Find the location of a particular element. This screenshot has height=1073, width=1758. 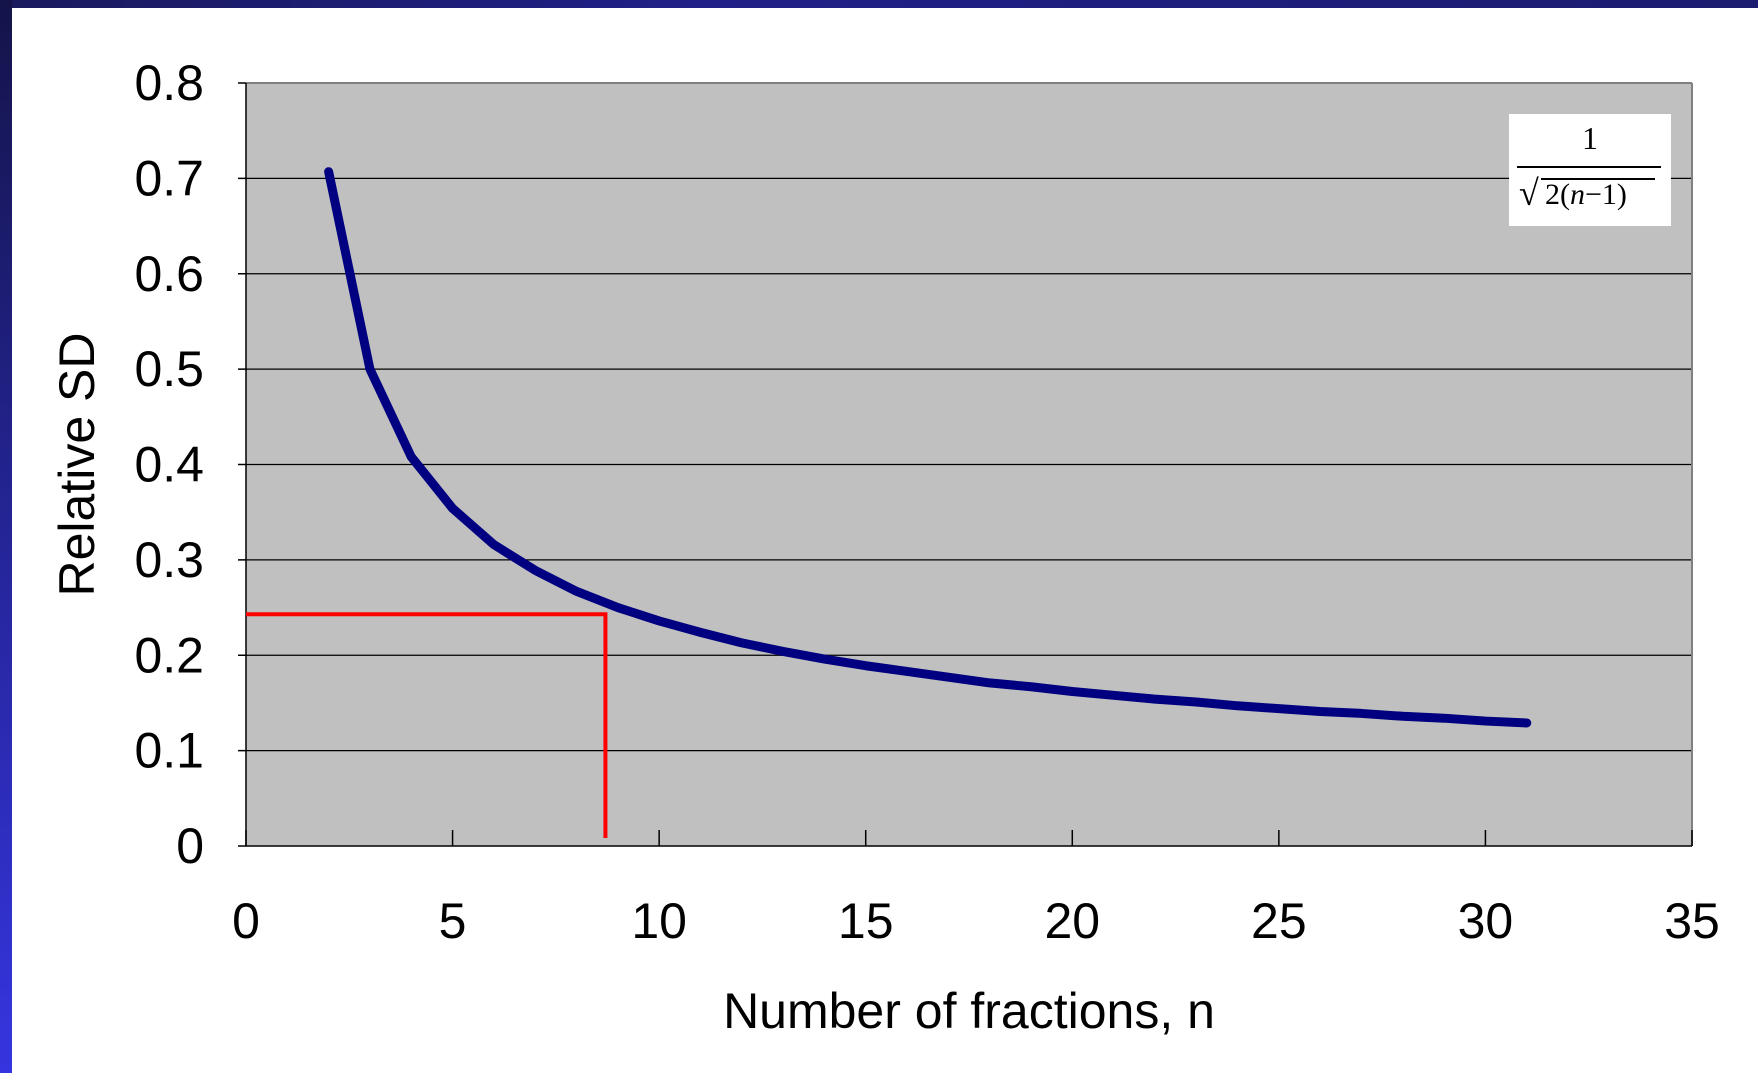

y-tick-label: 0.4 is located at coordinates (169, 465).